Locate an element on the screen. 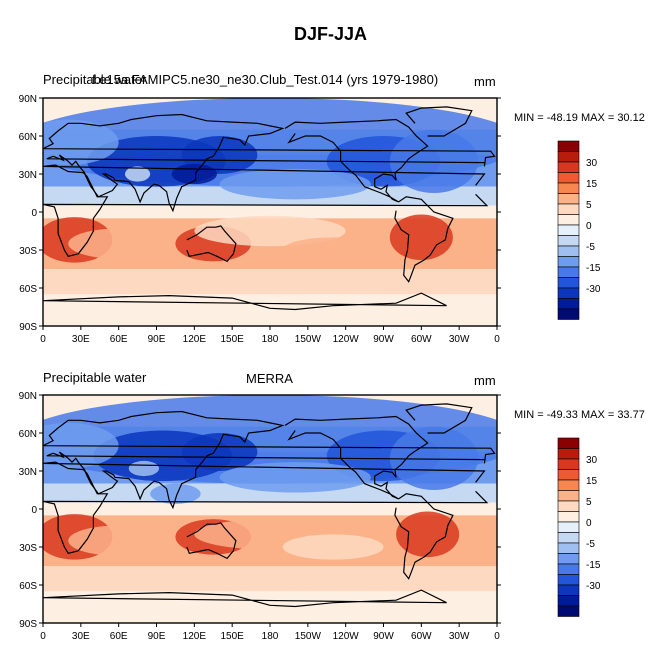 Image resolution: width=661 pixels, height=660 pixels. panel-2-case-label: MERRA is located at coordinates (269, 378).